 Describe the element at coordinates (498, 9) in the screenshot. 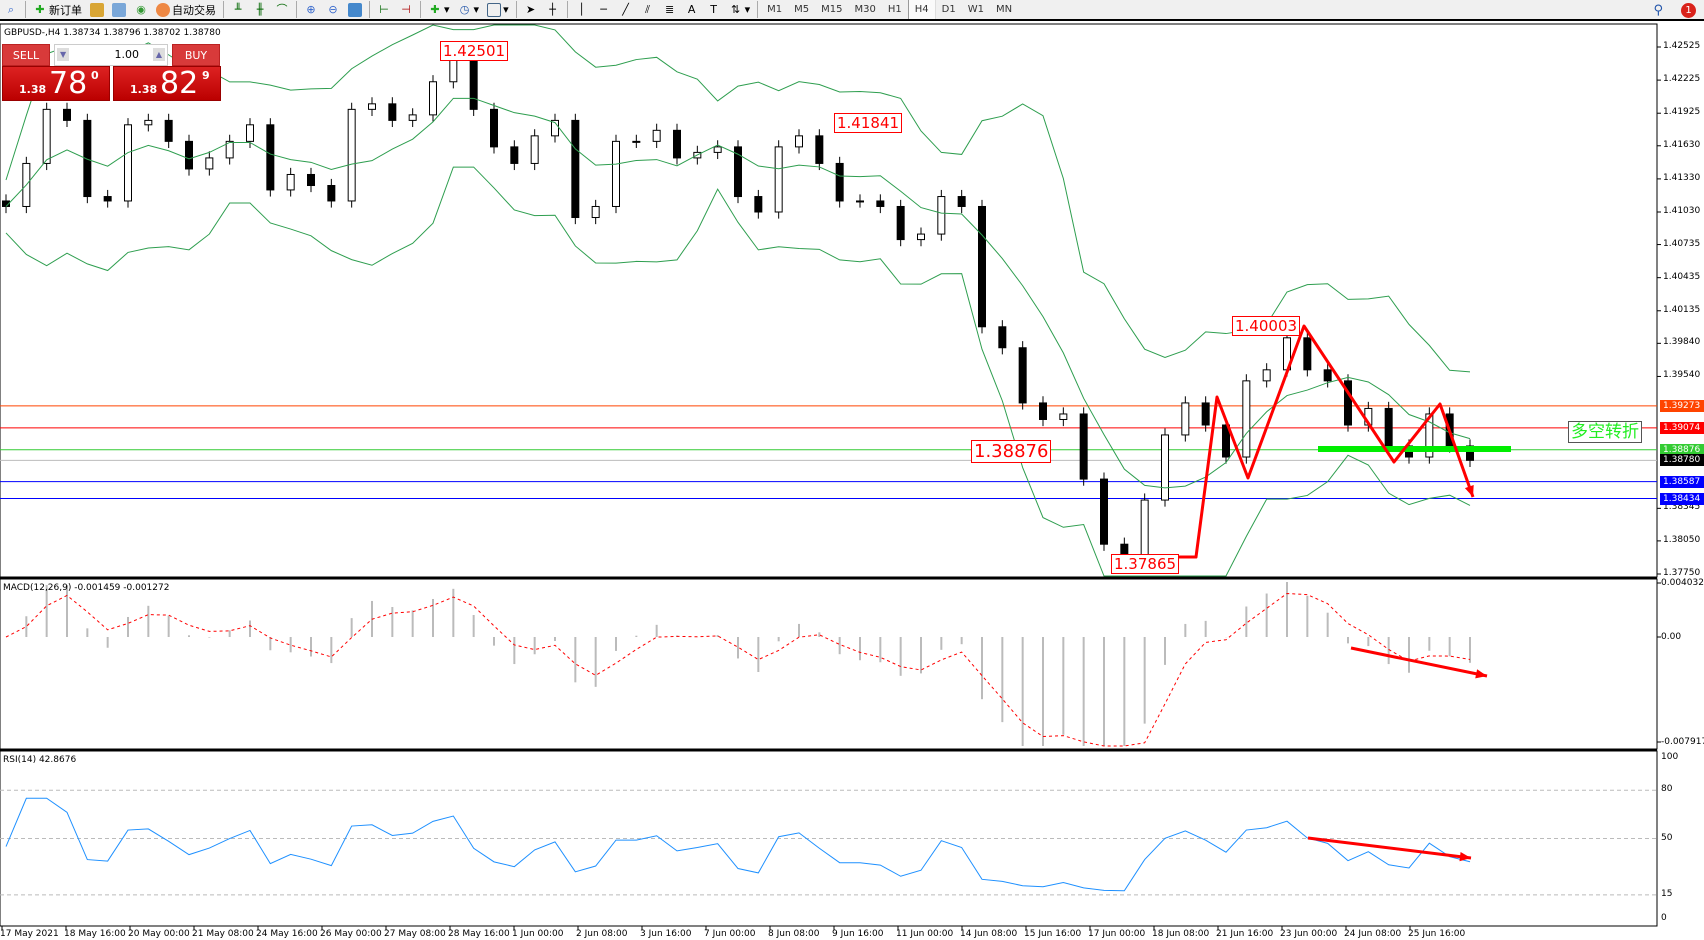

I see `templates-button: ▾` at that location.